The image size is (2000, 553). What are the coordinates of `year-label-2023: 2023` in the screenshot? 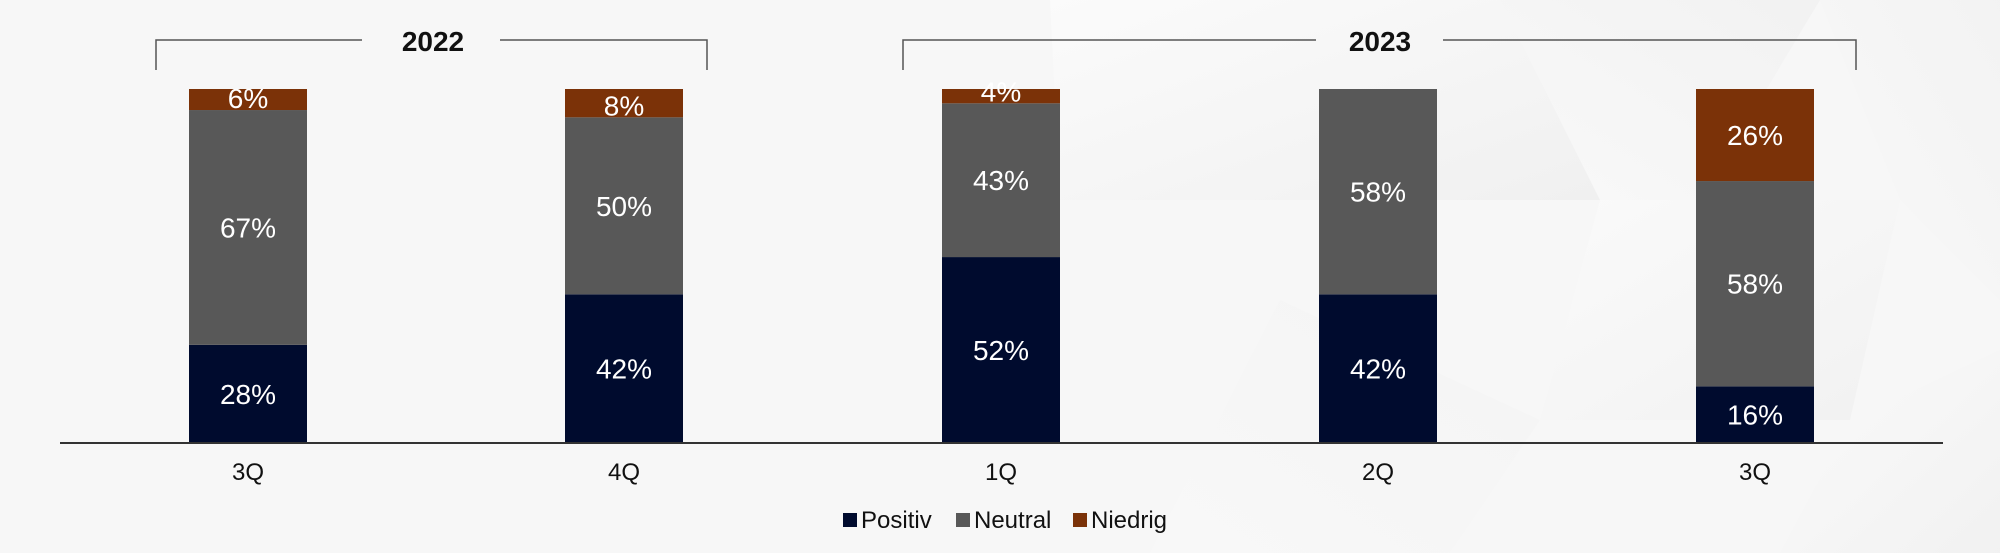 It's located at (1380, 41).